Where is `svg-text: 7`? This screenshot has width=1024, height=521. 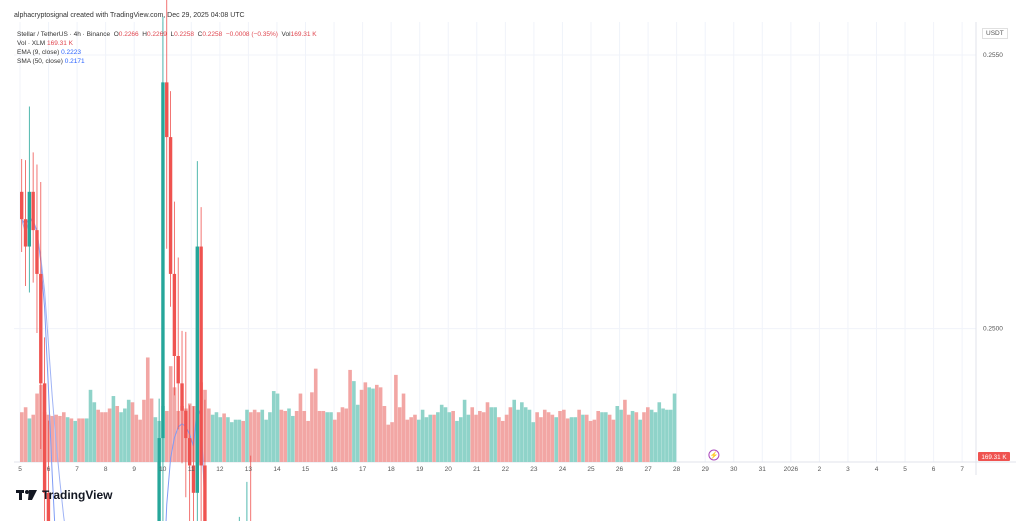 svg-text: 7 is located at coordinates (77, 469).